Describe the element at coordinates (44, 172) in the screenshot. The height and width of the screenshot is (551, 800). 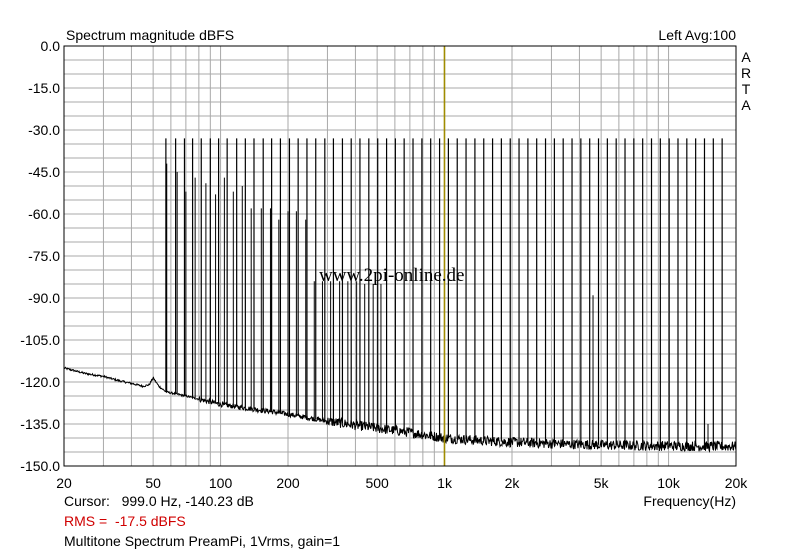
I see `y-tick-label: -45.0` at that location.